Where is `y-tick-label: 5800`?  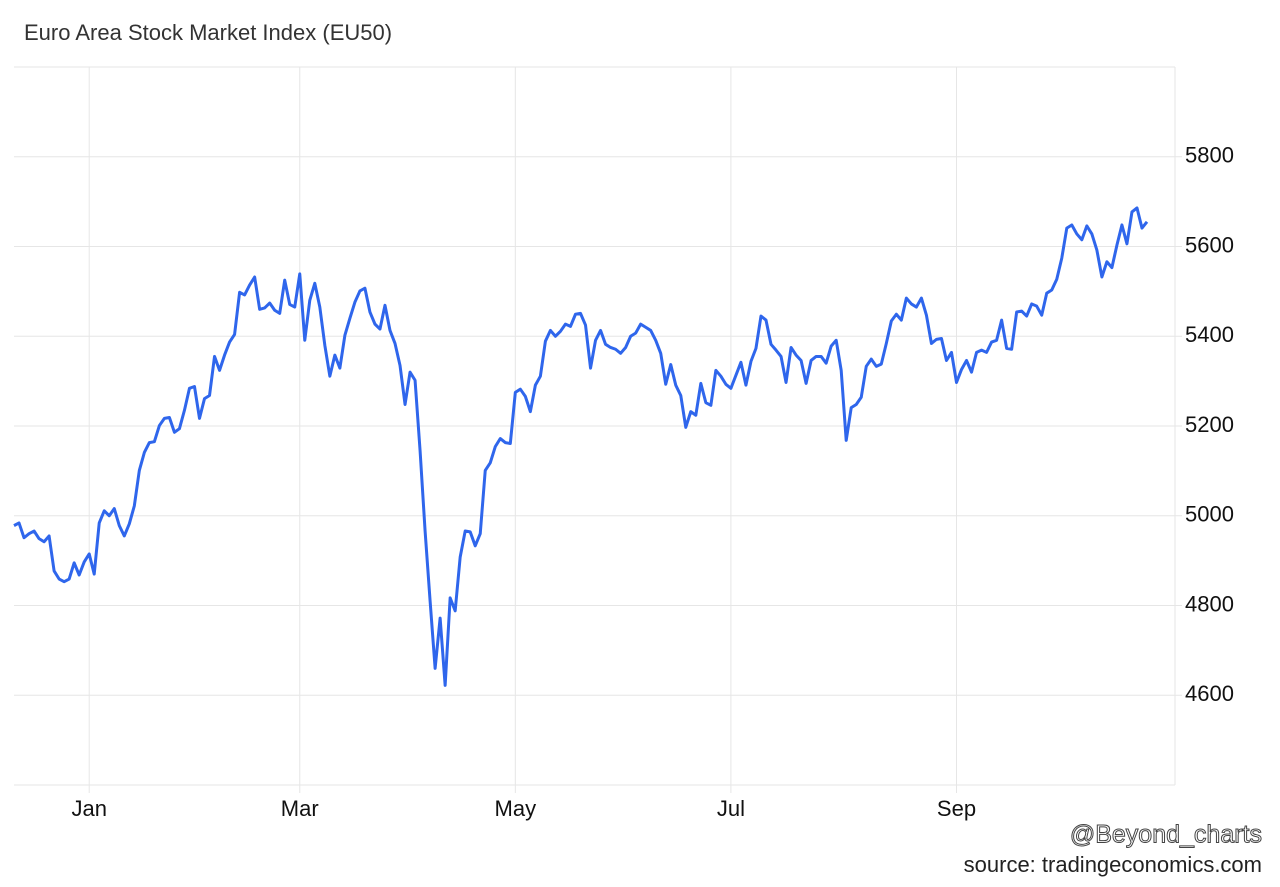 y-tick-label: 5800 is located at coordinates (1209, 155).